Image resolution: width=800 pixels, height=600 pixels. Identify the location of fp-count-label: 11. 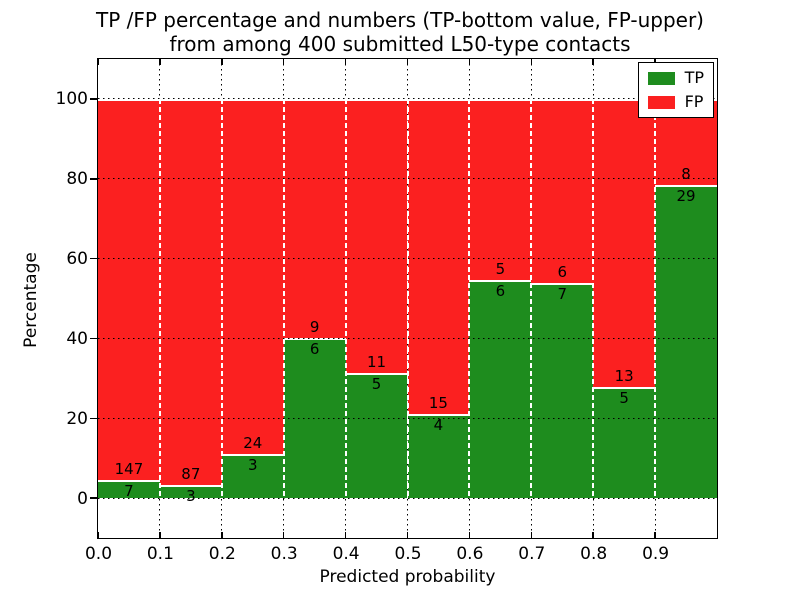
(377, 362).